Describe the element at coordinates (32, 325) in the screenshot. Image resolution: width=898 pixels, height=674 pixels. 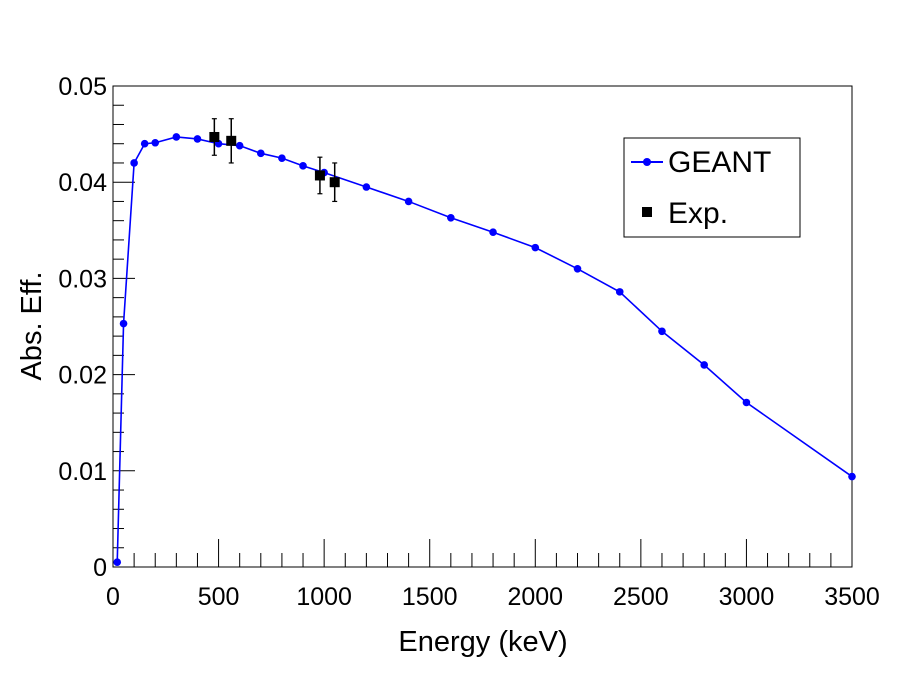
I see `y-axis-title: Abs. Eff.` at that location.